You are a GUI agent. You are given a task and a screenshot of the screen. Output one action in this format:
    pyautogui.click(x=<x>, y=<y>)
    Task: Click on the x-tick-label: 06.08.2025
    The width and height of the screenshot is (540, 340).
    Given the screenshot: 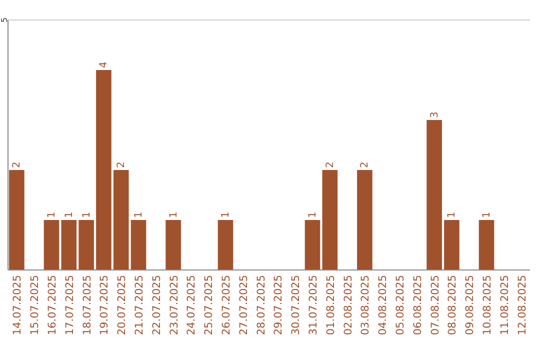 What is the action you would take?
    pyautogui.click(x=418, y=305)
    